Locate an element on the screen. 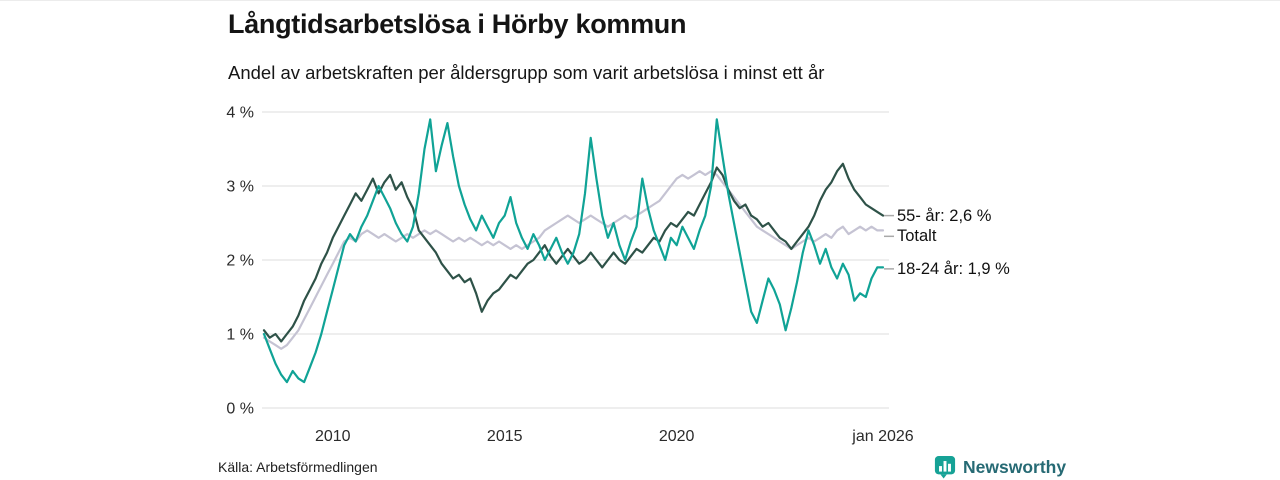 This screenshot has width=1280, height=480. y-tick-label: 2 % is located at coordinates (240, 261).